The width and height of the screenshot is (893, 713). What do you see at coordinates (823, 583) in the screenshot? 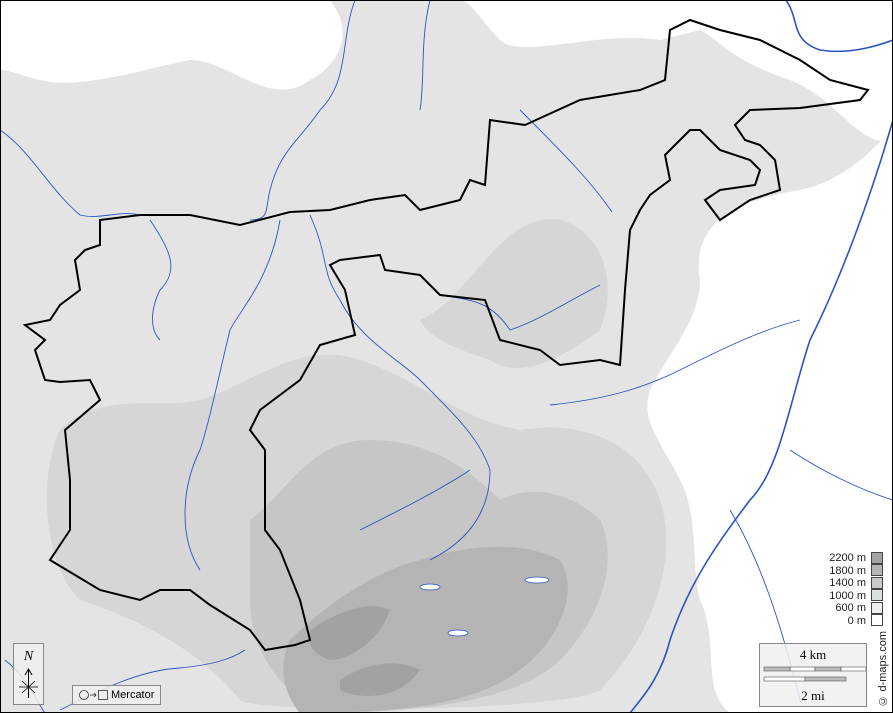
I see `legend-item: 1400 m` at bounding box center [823, 583].